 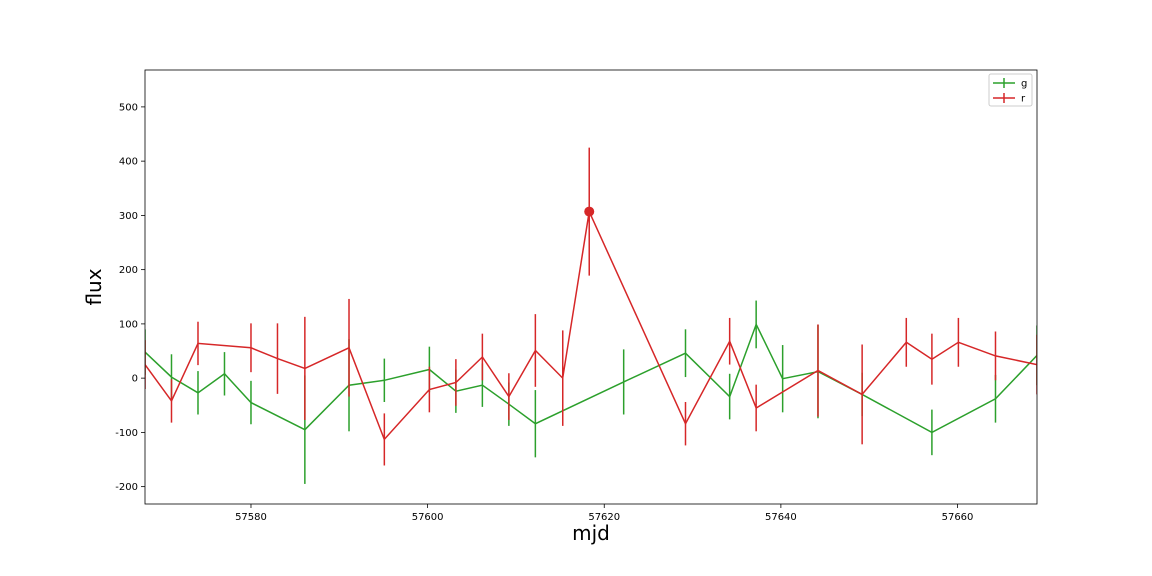 What do you see at coordinates (1010, 90) in the screenshot?
I see `legend: gr` at bounding box center [1010, 90].